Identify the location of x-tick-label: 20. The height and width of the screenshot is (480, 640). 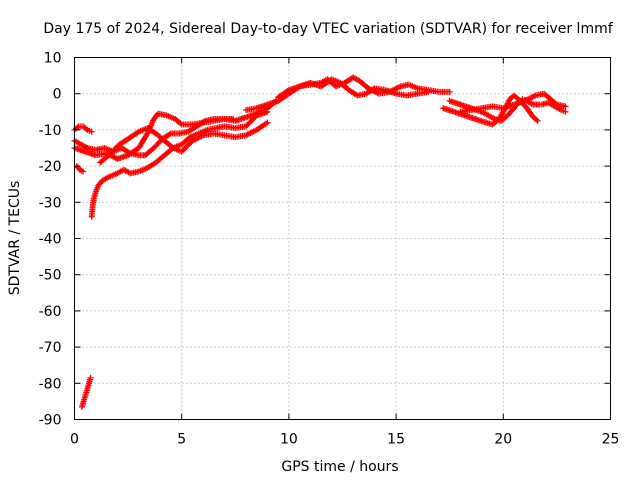
(503, 440).